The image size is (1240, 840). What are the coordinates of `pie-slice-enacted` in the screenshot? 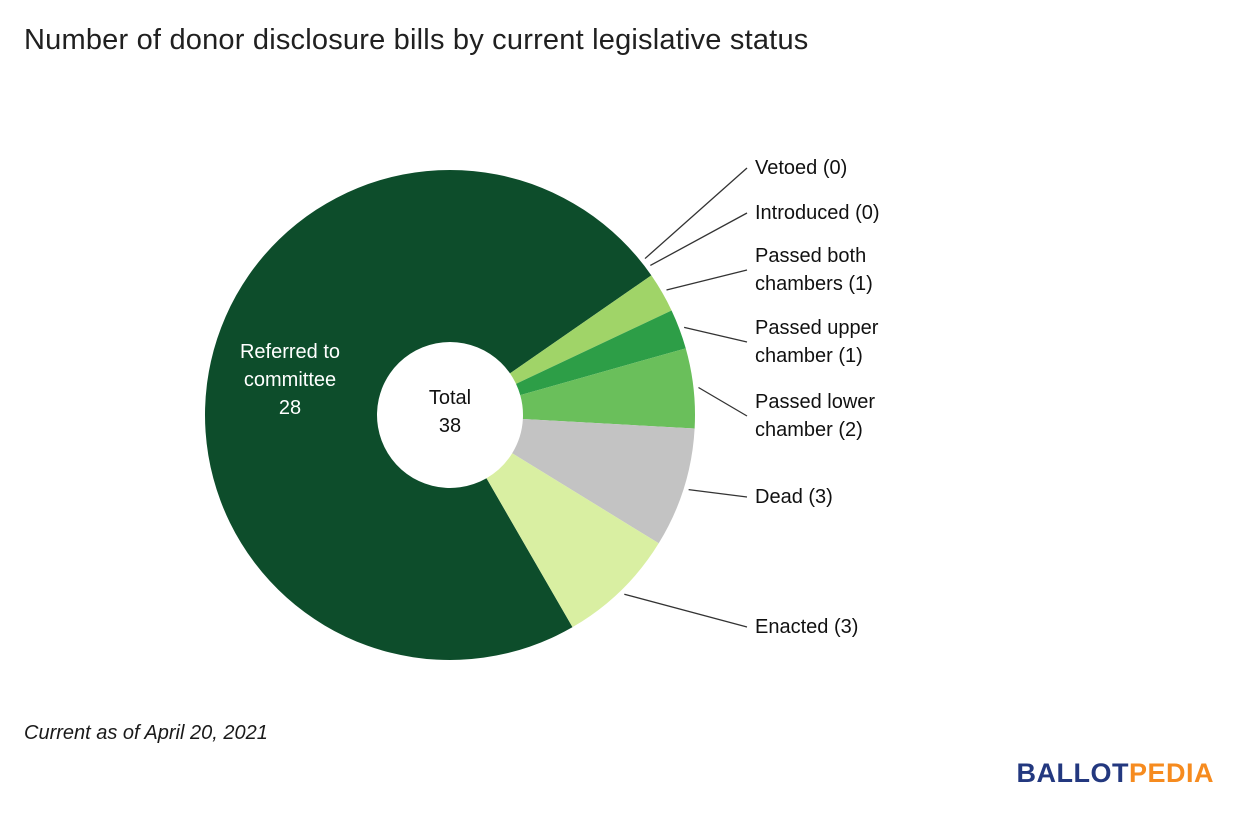 It's located at (572, 540).